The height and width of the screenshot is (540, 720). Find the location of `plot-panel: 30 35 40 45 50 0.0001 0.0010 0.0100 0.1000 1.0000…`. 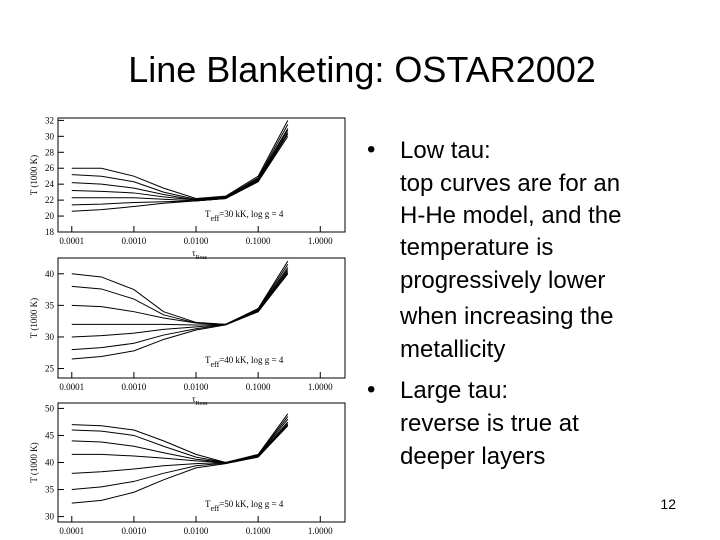

plot-panel: 30 35 40 45 50 0.0001 0.0010 0.0100 0.1000 1.0000… is located at coordinates (187, 471).